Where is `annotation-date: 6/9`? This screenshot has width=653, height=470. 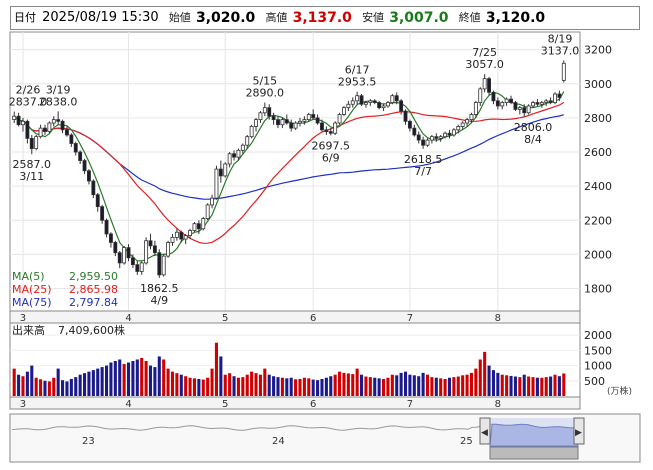
annotation-date: 6/9 is located at coordinates (331, 157).